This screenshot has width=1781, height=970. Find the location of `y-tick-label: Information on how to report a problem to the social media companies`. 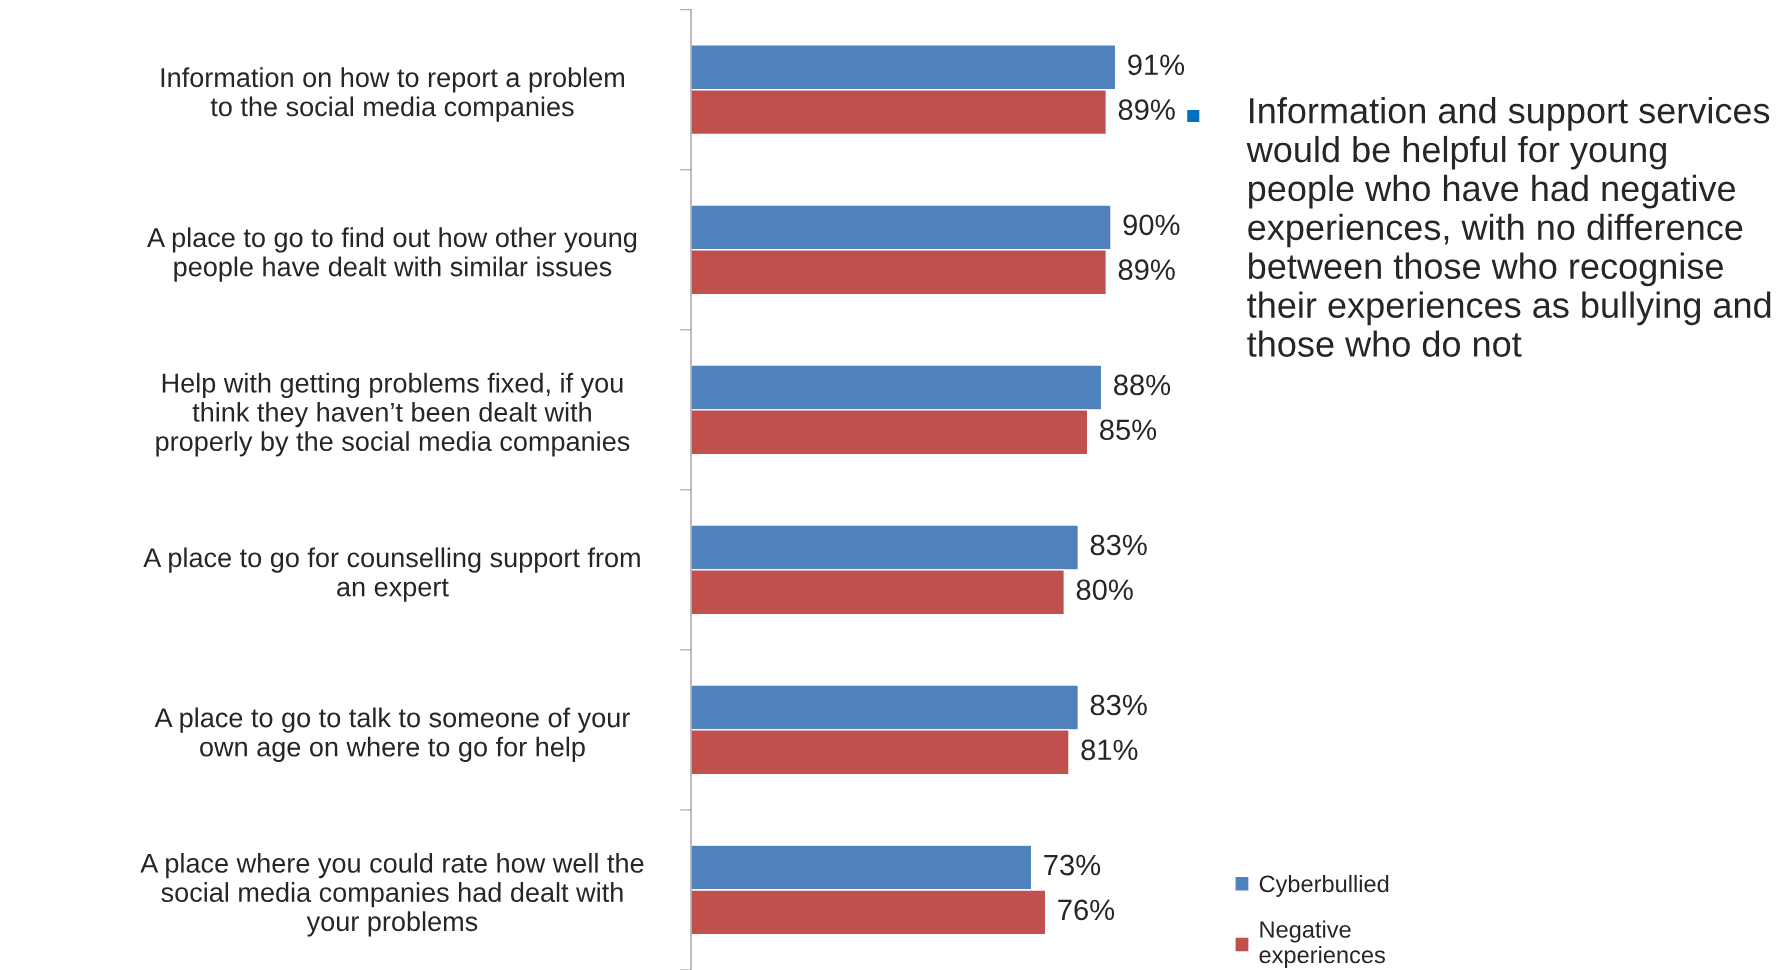

y-tick-label: Information on how to report a problem to the social media companies is located at coordinates (392, 94).